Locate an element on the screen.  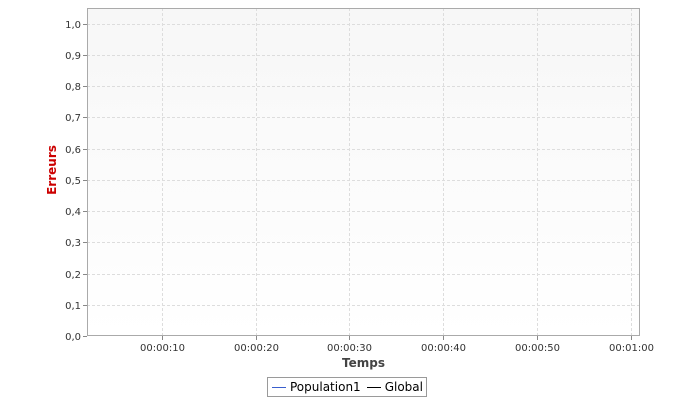
y-tick-label: 0,7 is located at coordinates (73, 118).